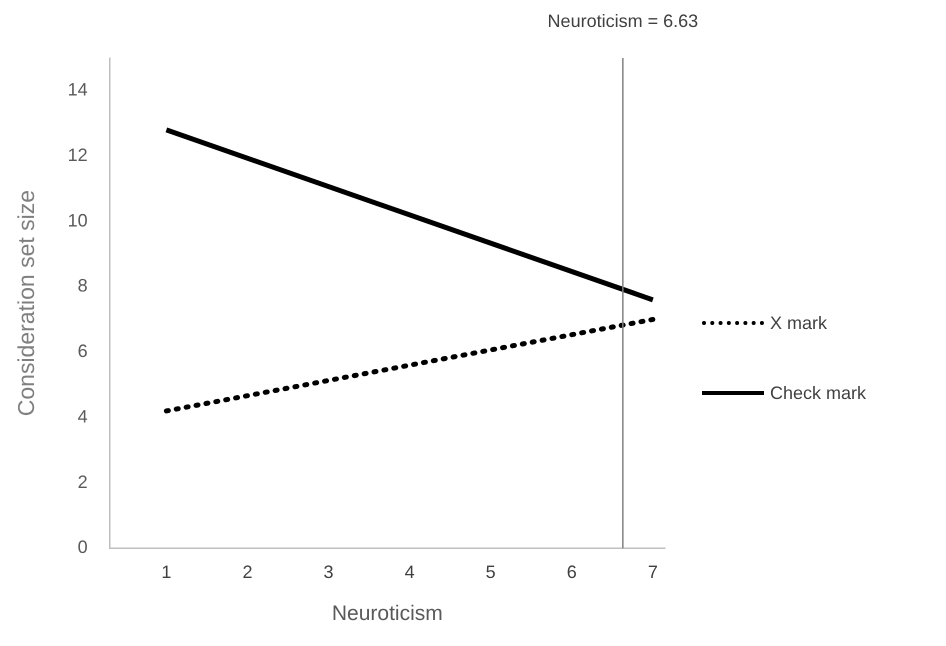 This screenshot has width=946, height=646. What do you see at coordinates (409, 572) in the screenshot?
I see `x-tick-label: 4` at bounding box center [409, 572].